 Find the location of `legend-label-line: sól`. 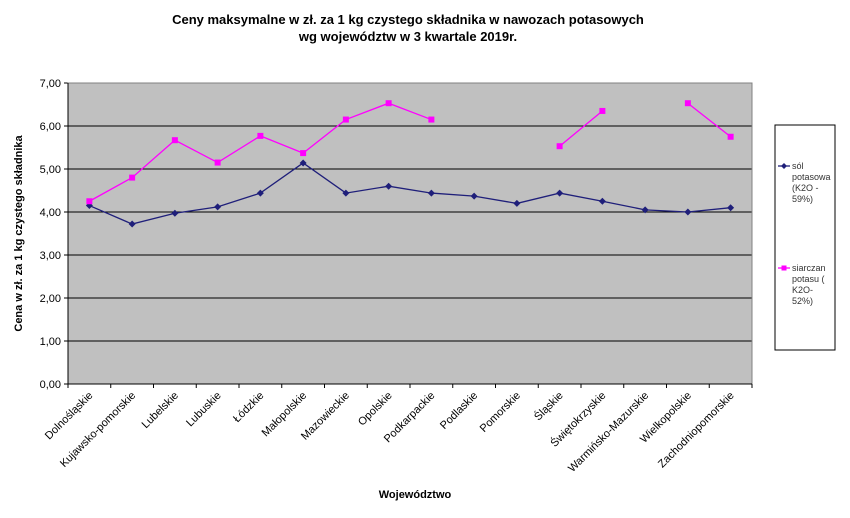

legend-label-line: sól is located at coordinates (798, 166).